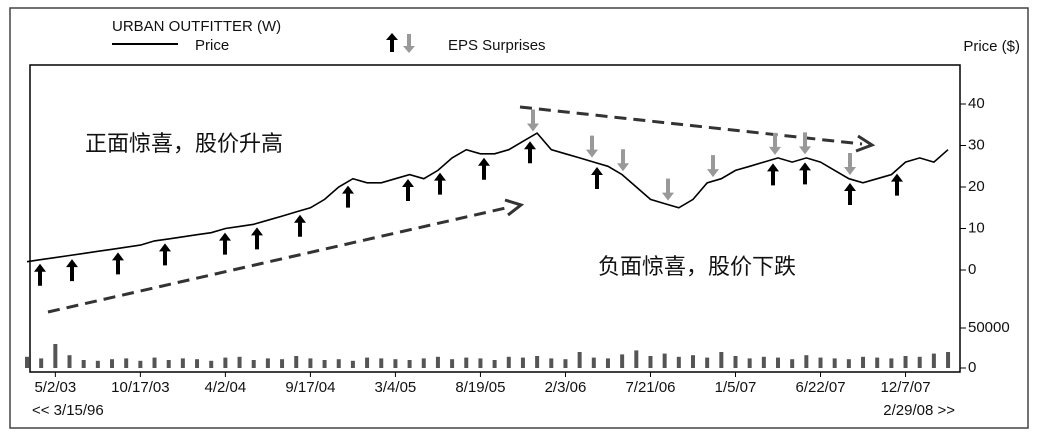 This screenshot has width=1038, height=434. I want to click on legend-label: Price, so click(212, 45).